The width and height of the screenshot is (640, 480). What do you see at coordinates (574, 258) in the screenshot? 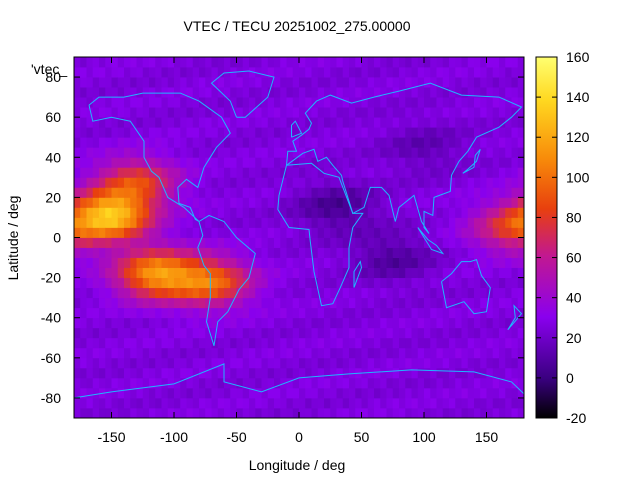
I see `colorbar-tick-label: 60` at bounding box center [574, 258].